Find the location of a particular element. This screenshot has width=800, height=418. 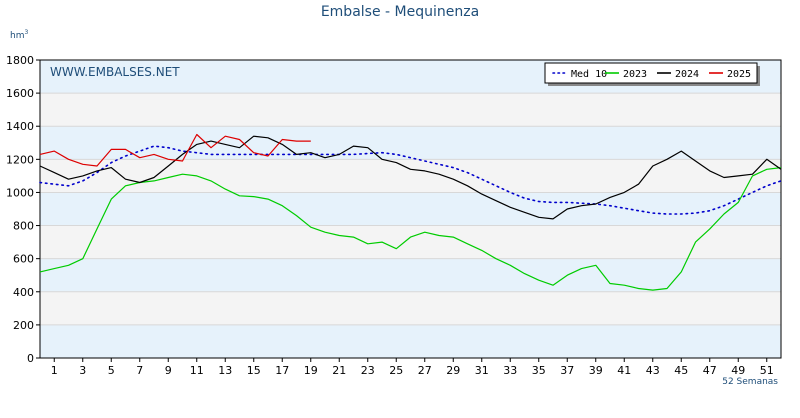

x-tick-label: 1 is located at coordinates (54, 370).